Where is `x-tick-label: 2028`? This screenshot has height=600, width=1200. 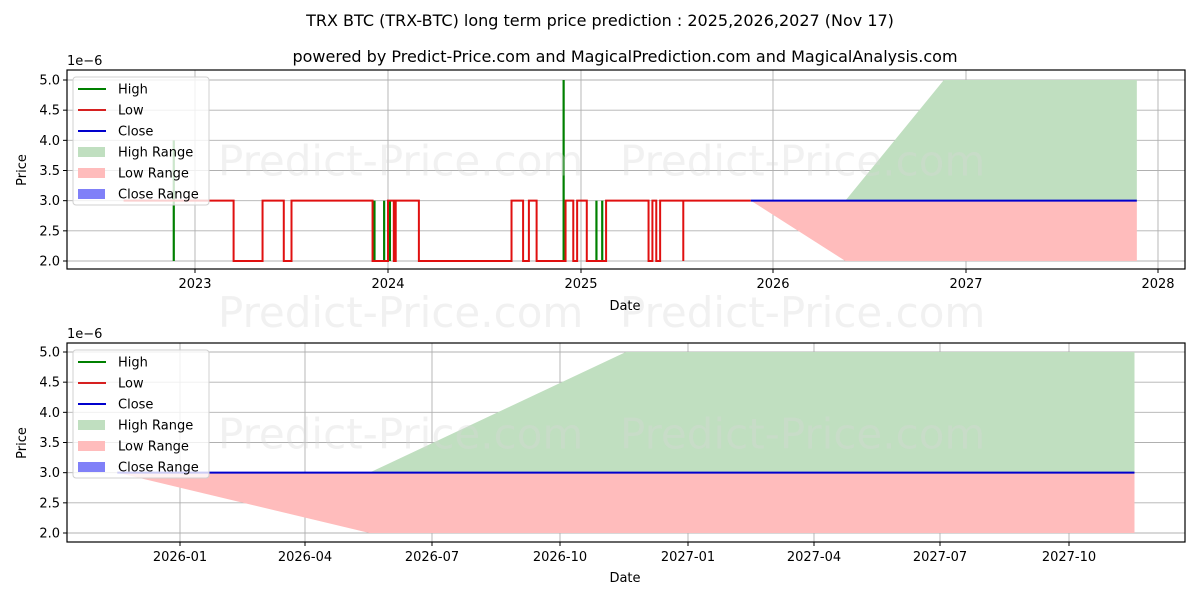 x-tick-label: 2028 is located at coordinates (1157, 284).